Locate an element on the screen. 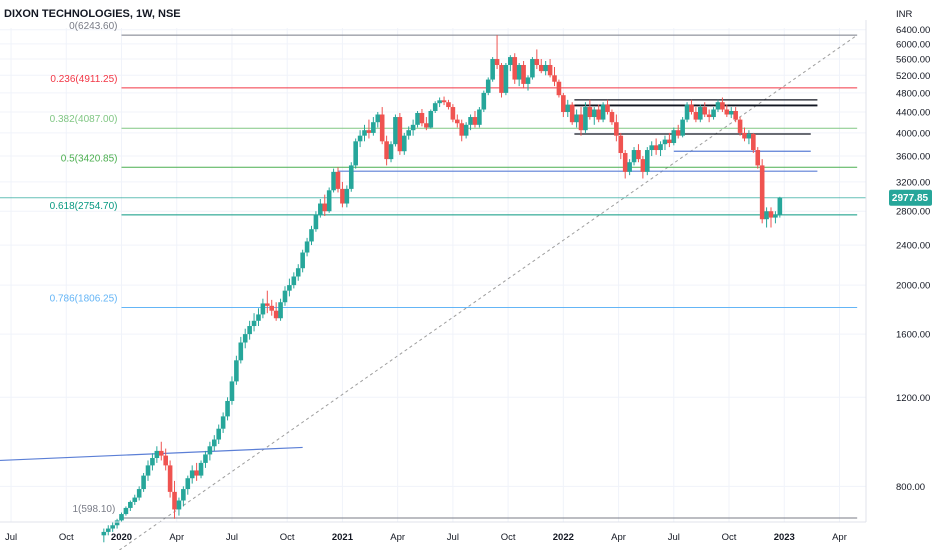 This screenshot has width=932, height=550. y-tick-label: 3200.00 is located at coordinates (913, 182).